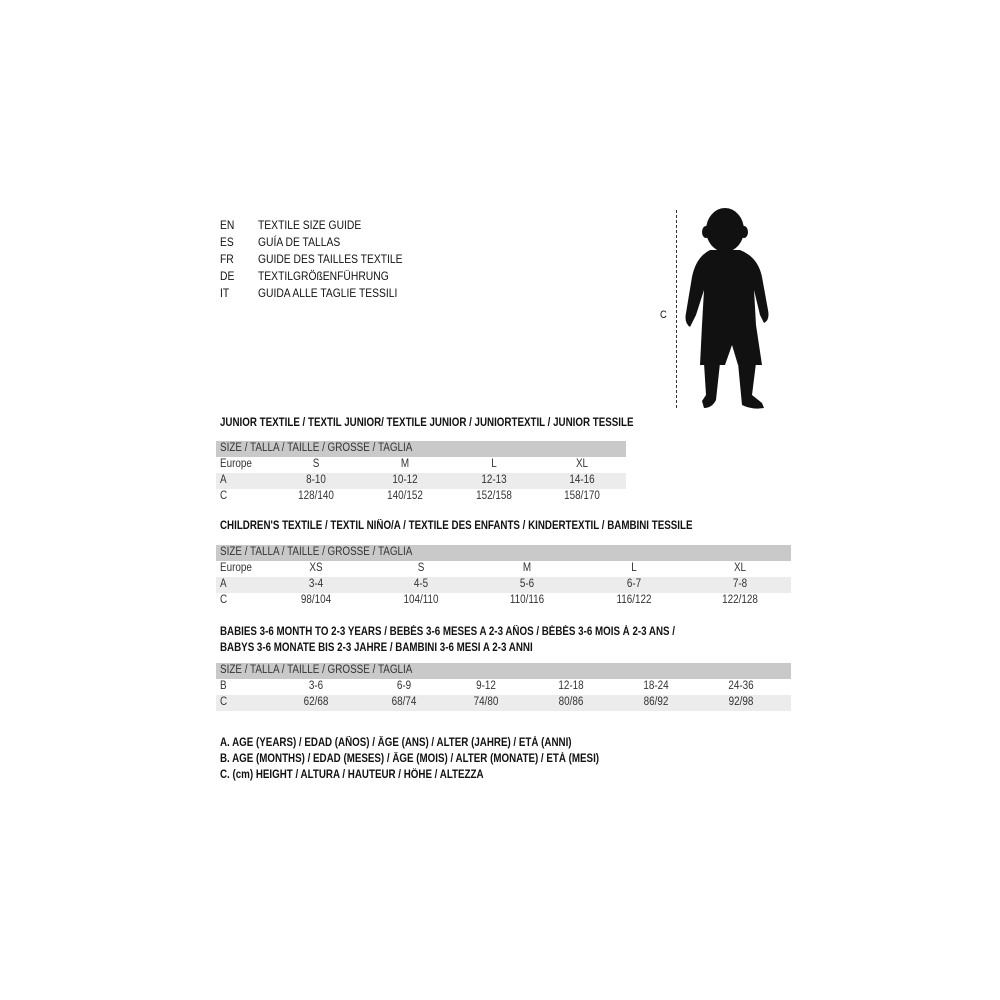  Describe the element at coordinates (227, 225) in the screenshot. I see `lang-code: EN` at that location.